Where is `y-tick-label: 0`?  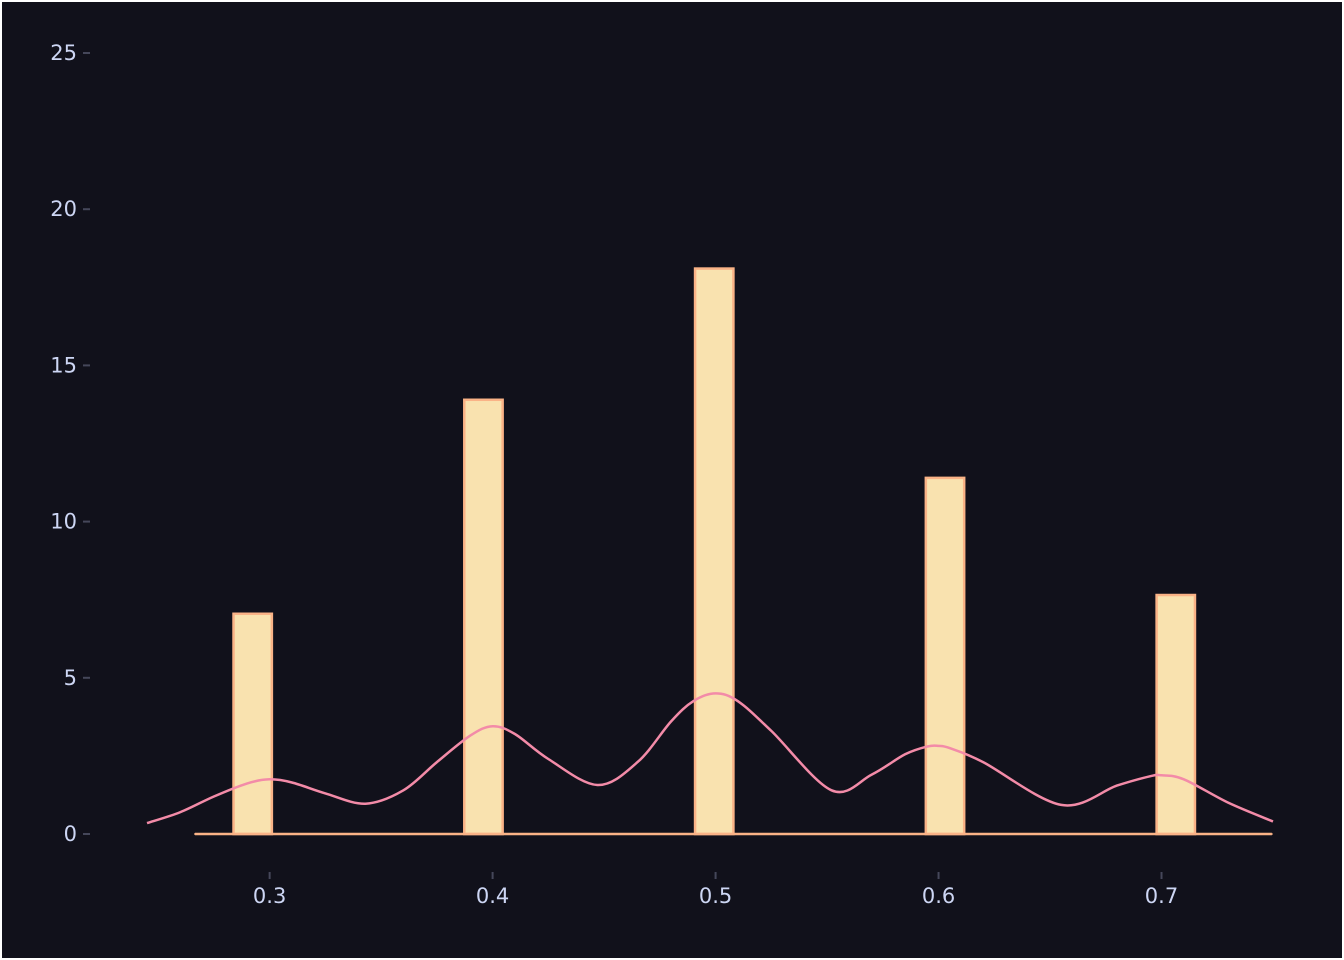 y-tick-label: 0 is located at coordinates (70, 834).